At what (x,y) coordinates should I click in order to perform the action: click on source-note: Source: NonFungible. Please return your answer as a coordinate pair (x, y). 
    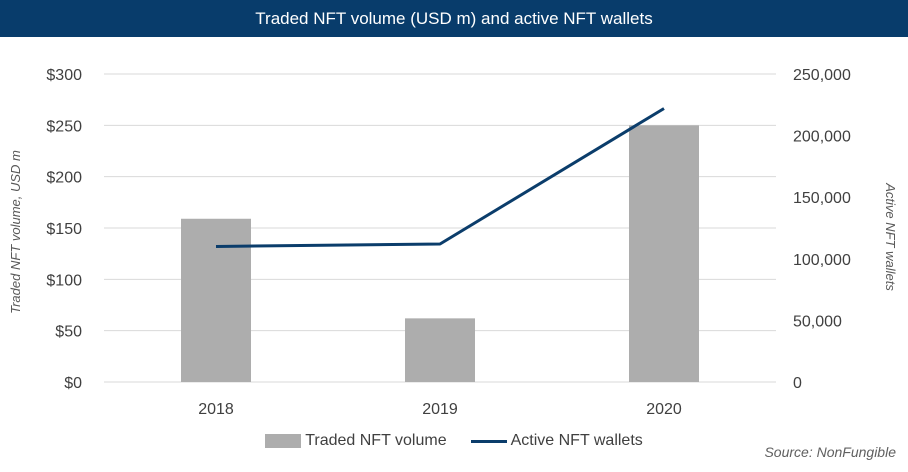
    Looking at the image, I should click on (830, 452).